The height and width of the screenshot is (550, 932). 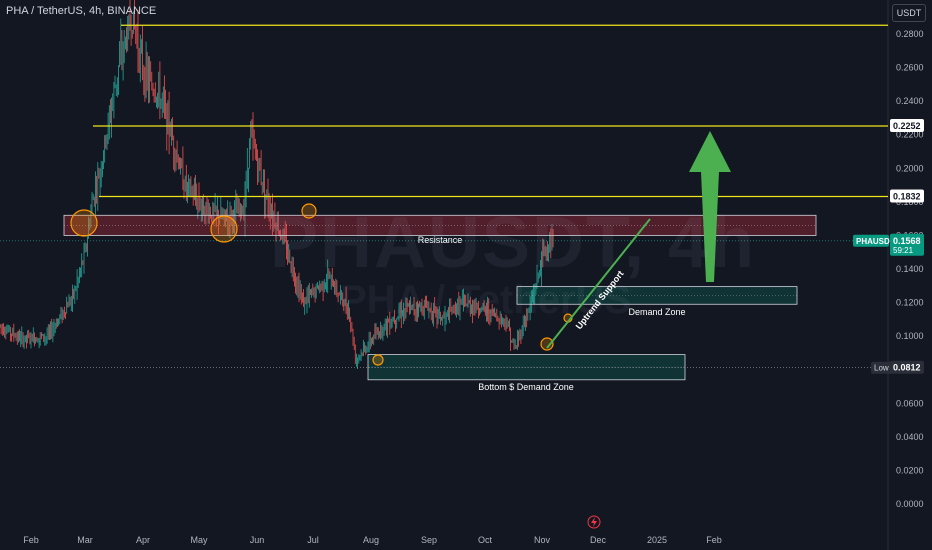 What do you see at coordinates (910, 135) in the screenshot?
I see `y-tick-label: 0.2200` at bounding box center [910, 135].